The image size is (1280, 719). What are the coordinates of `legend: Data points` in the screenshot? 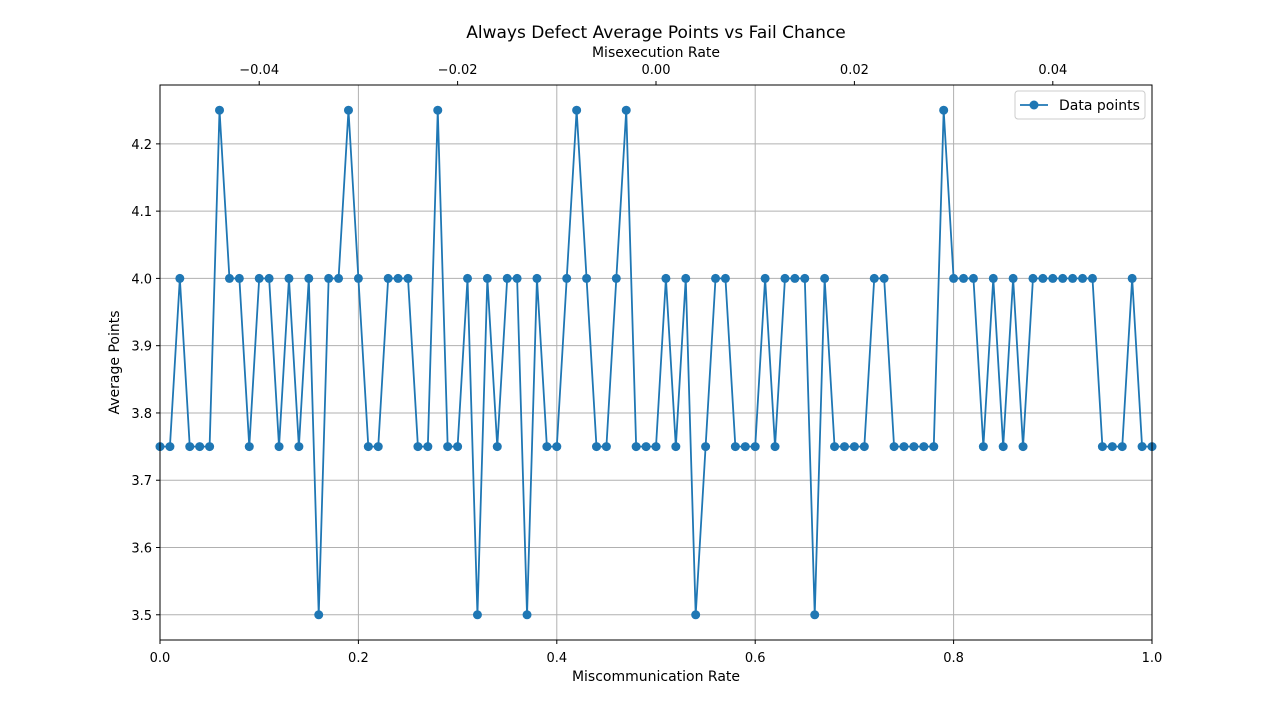 It's located at (1080, 105).